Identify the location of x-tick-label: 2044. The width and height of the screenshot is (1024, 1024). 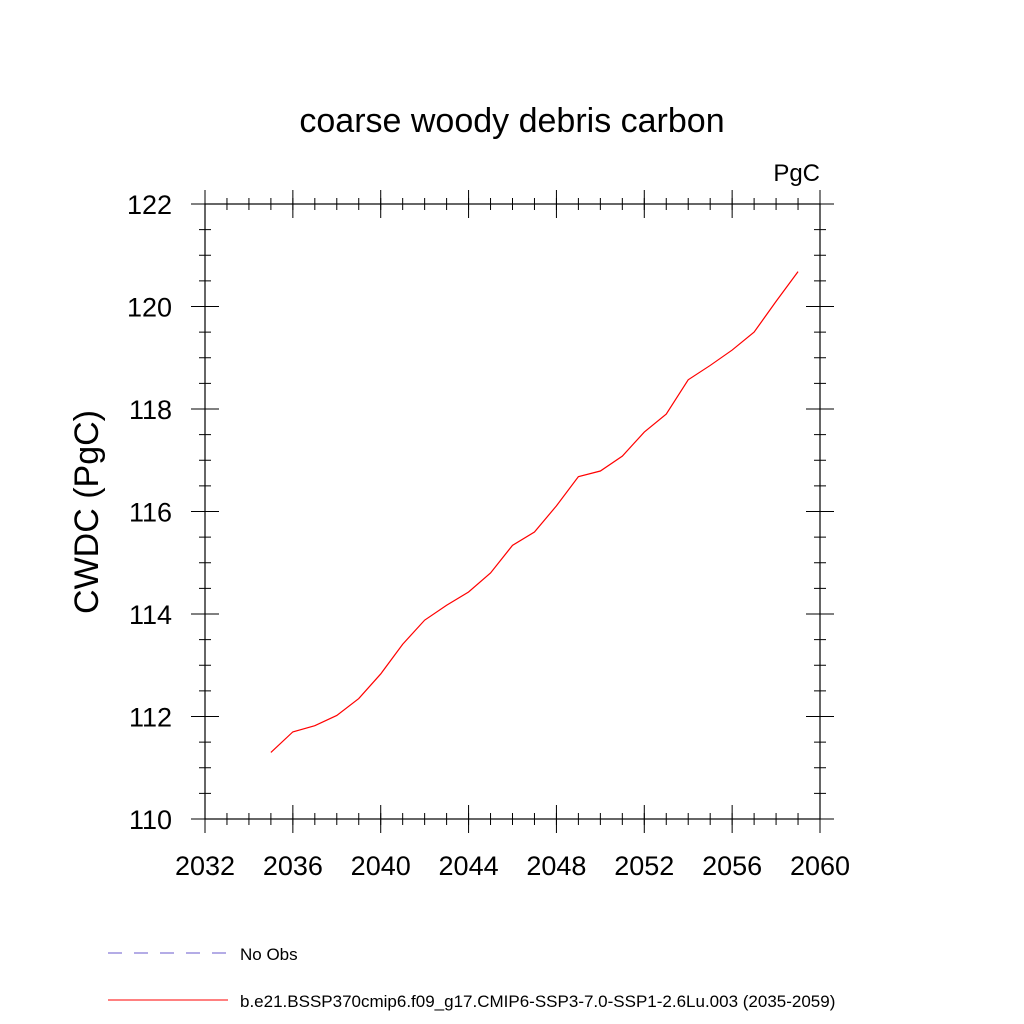
(469, 866).